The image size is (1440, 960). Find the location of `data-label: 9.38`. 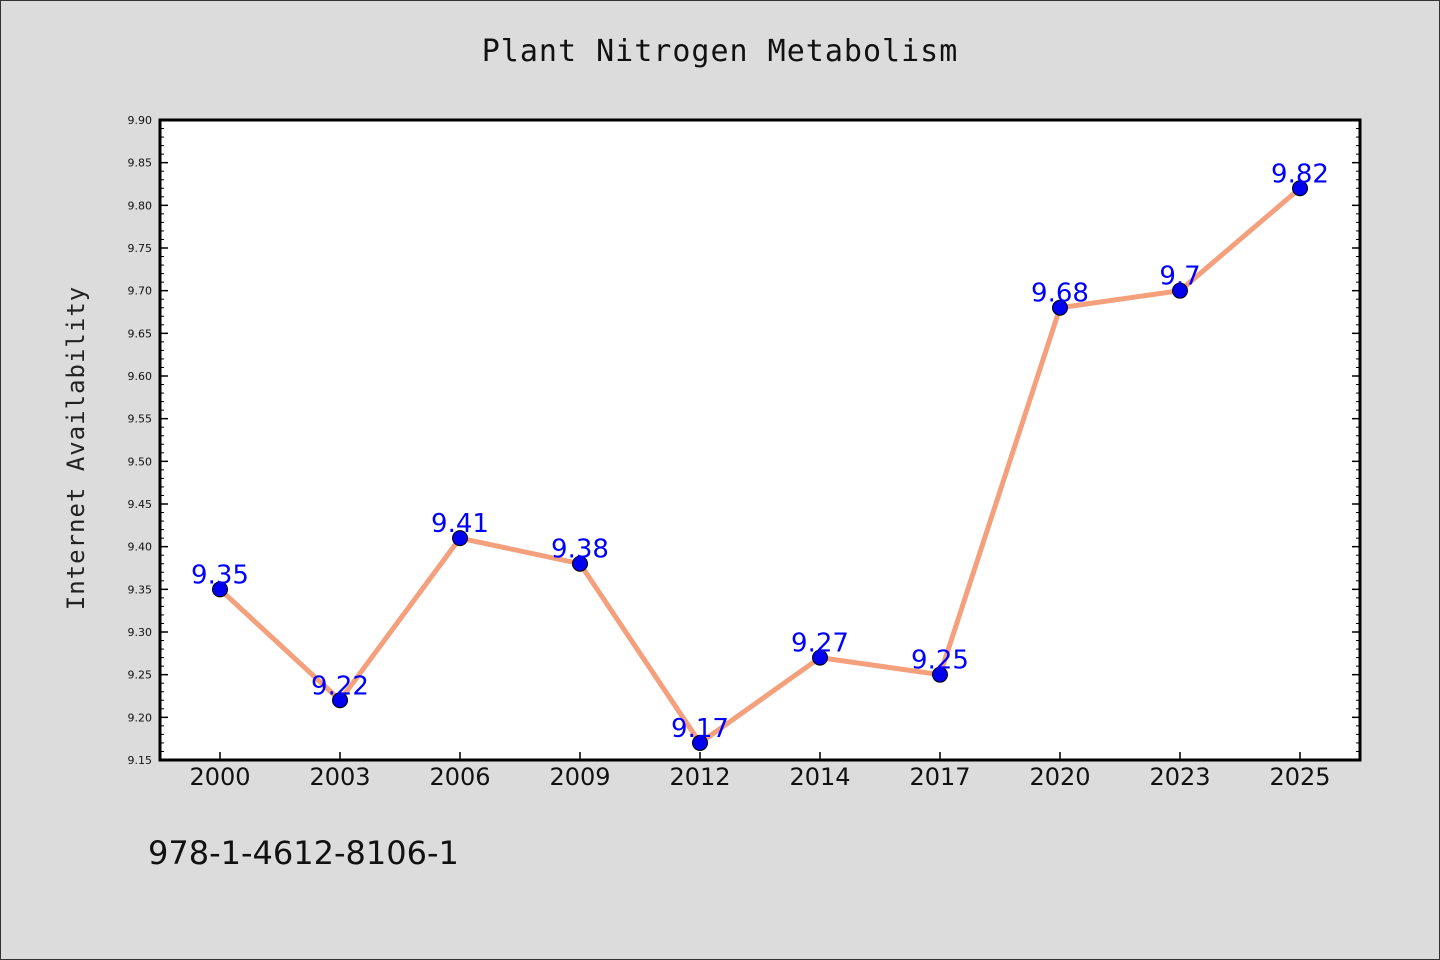

data-label: 9.38 is located at coordinates (580, 550).